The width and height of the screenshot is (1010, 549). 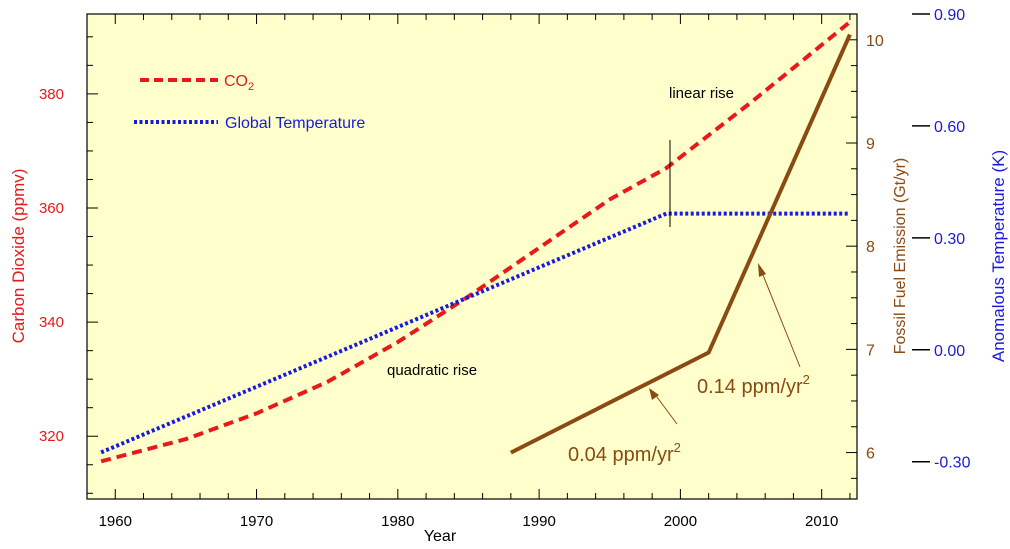 I want to click on temperature-tick-label: 0.90, so click(x=949, y=15).